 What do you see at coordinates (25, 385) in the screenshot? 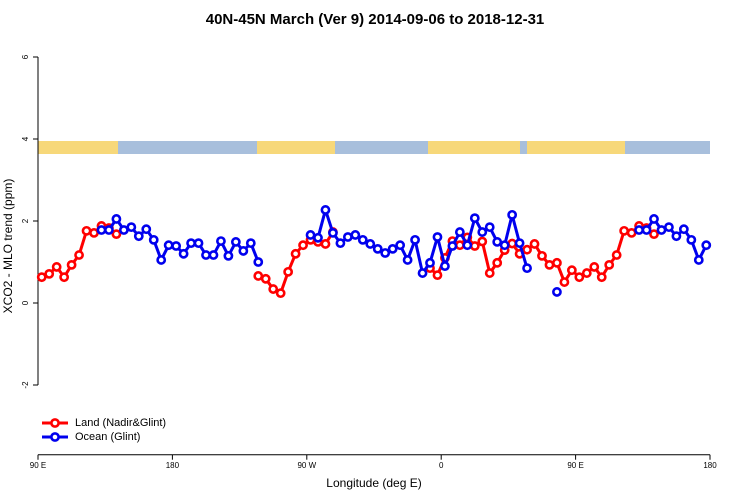
I see `y-tick-label: -2` at bounding box center [25, 385].